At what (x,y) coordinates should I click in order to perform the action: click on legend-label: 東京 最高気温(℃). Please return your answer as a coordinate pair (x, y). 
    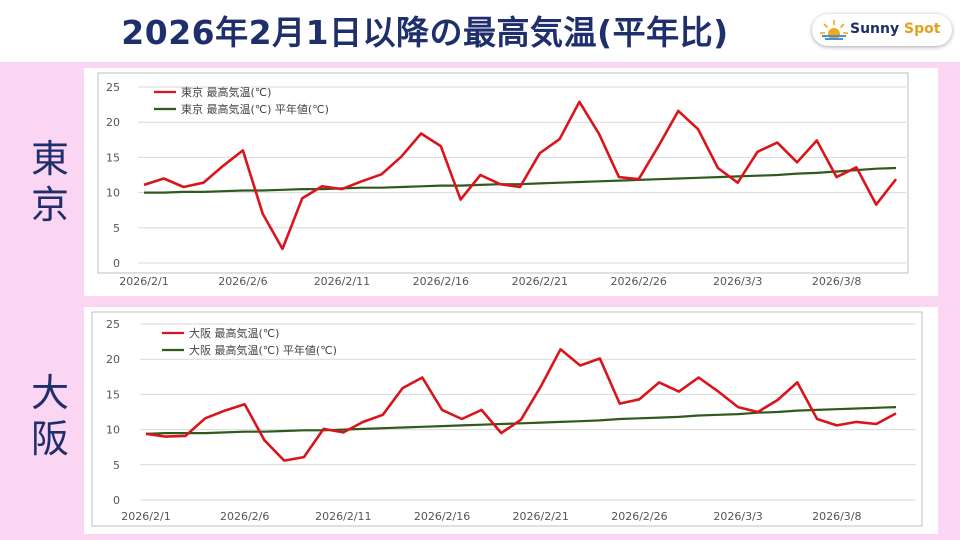
    Looking at the image, I should click on (226, 92).